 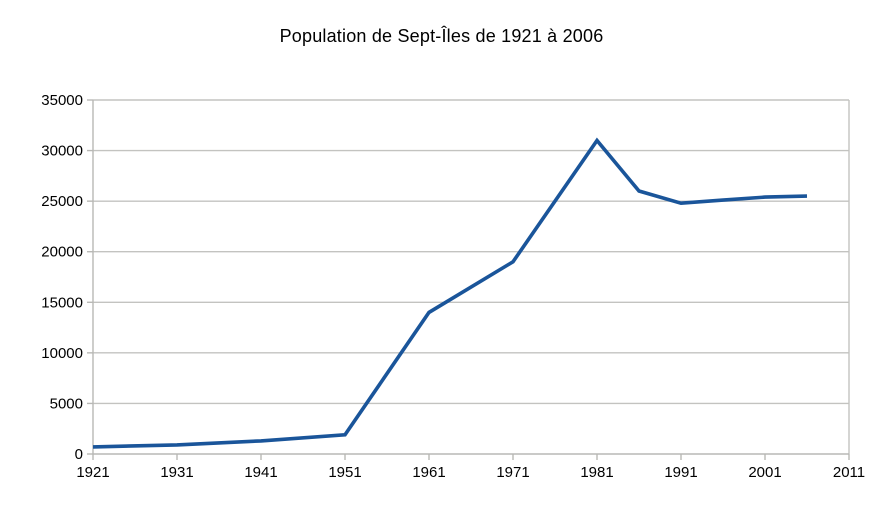 I want to click on x-tick-label: 1921, so click(x=92, y=472).